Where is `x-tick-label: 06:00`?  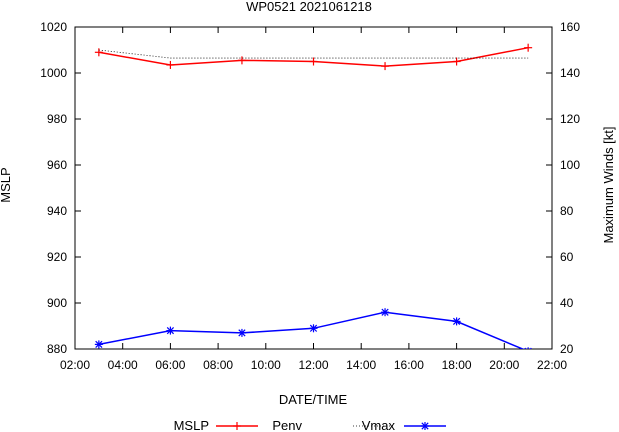 x-tick-label: 06:00 is located at coordinates (170, 365).